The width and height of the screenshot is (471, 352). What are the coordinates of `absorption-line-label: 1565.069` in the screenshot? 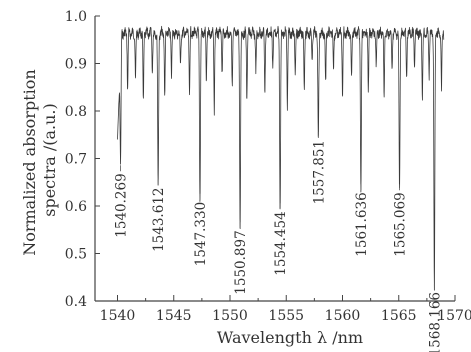 It's located at (401, 224).